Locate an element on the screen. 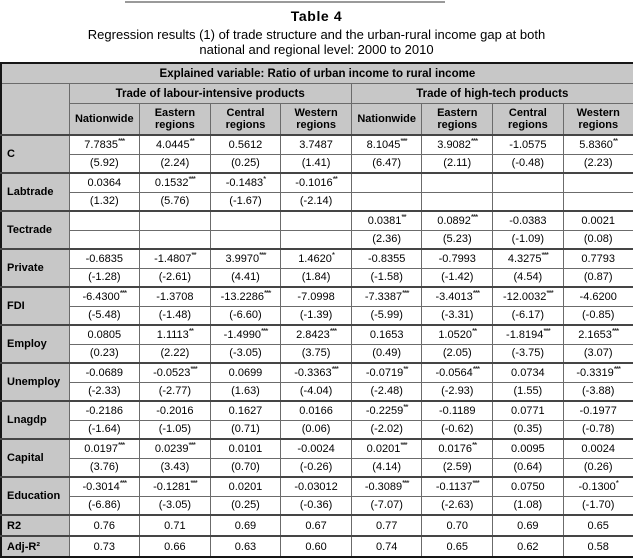 This screenshot has height=558, width=633. stat-cell: 0.66 is located at coordinates (175, 546).